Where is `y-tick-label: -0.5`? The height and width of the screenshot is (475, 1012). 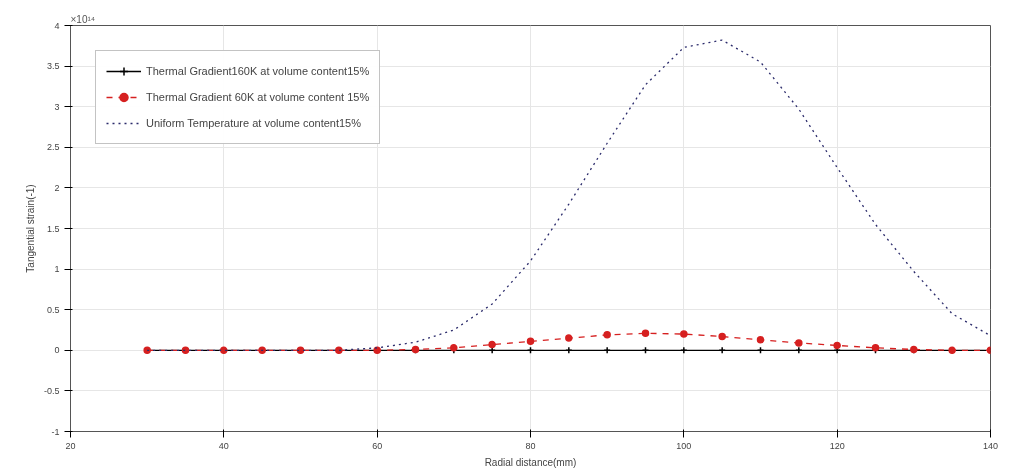
y-tick-label: -0.5 is located at coordinates (51, 390).